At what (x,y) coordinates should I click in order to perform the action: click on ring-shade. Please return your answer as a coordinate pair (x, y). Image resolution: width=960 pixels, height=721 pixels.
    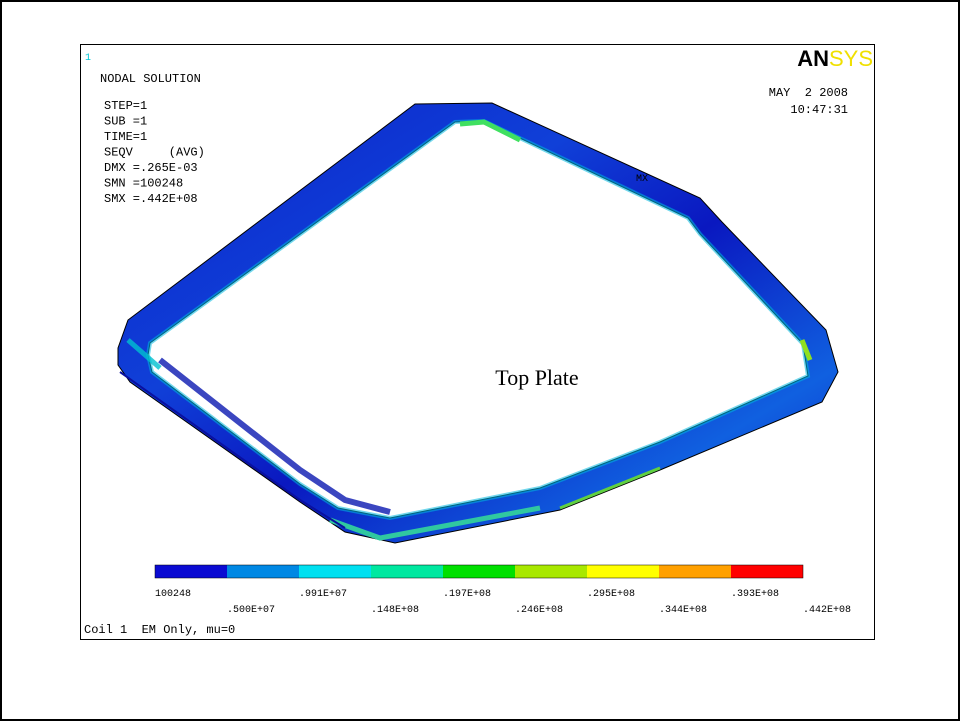
    Looking at the image, I should click on (274, 436).